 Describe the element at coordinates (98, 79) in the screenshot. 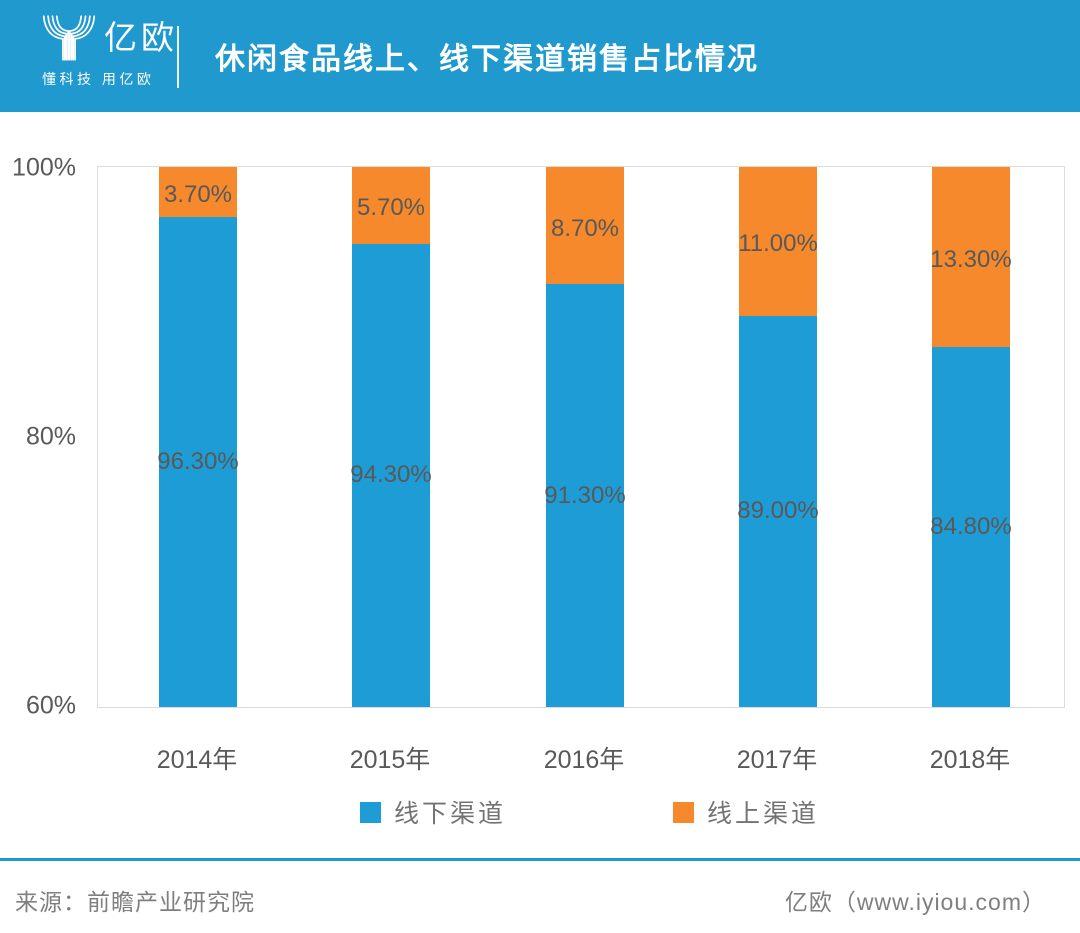

I see `logo-tagline: 懂科技 用亿欧` at that location.